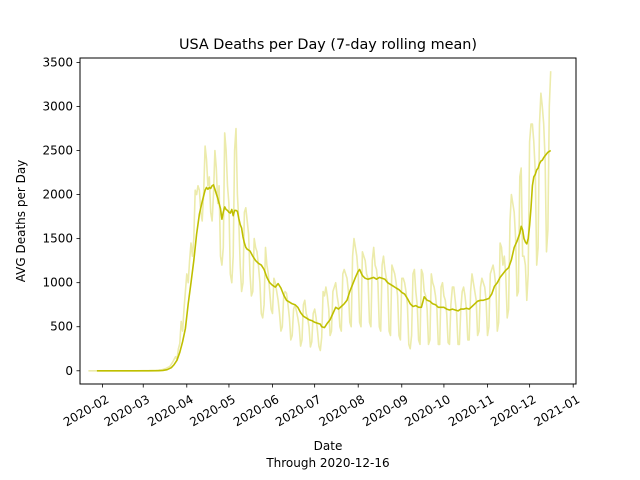 The width and height of the screenshot is (640, 480). Describe the element at coordinates (61, 327) in the screenshot. I see `y-tick-label: 500` at that location.